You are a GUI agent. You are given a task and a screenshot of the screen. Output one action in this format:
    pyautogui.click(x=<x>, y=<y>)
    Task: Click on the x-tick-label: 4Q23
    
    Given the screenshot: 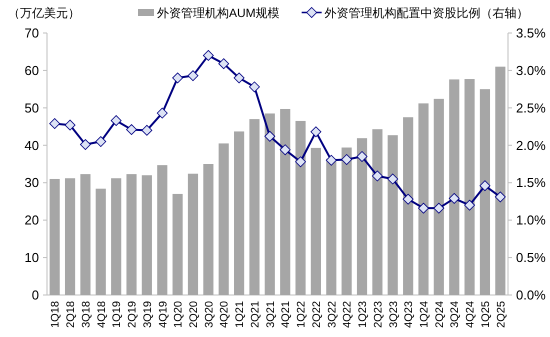 What is the action you would take?
    pyautogui.click(x=409, y=314)
    